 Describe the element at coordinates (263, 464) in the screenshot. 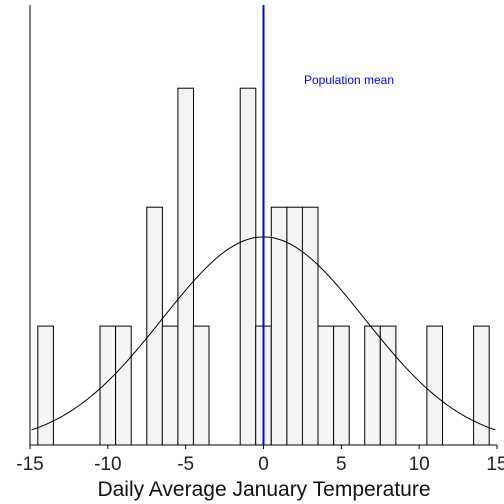

I see `x-tick-label: 0` at that location.